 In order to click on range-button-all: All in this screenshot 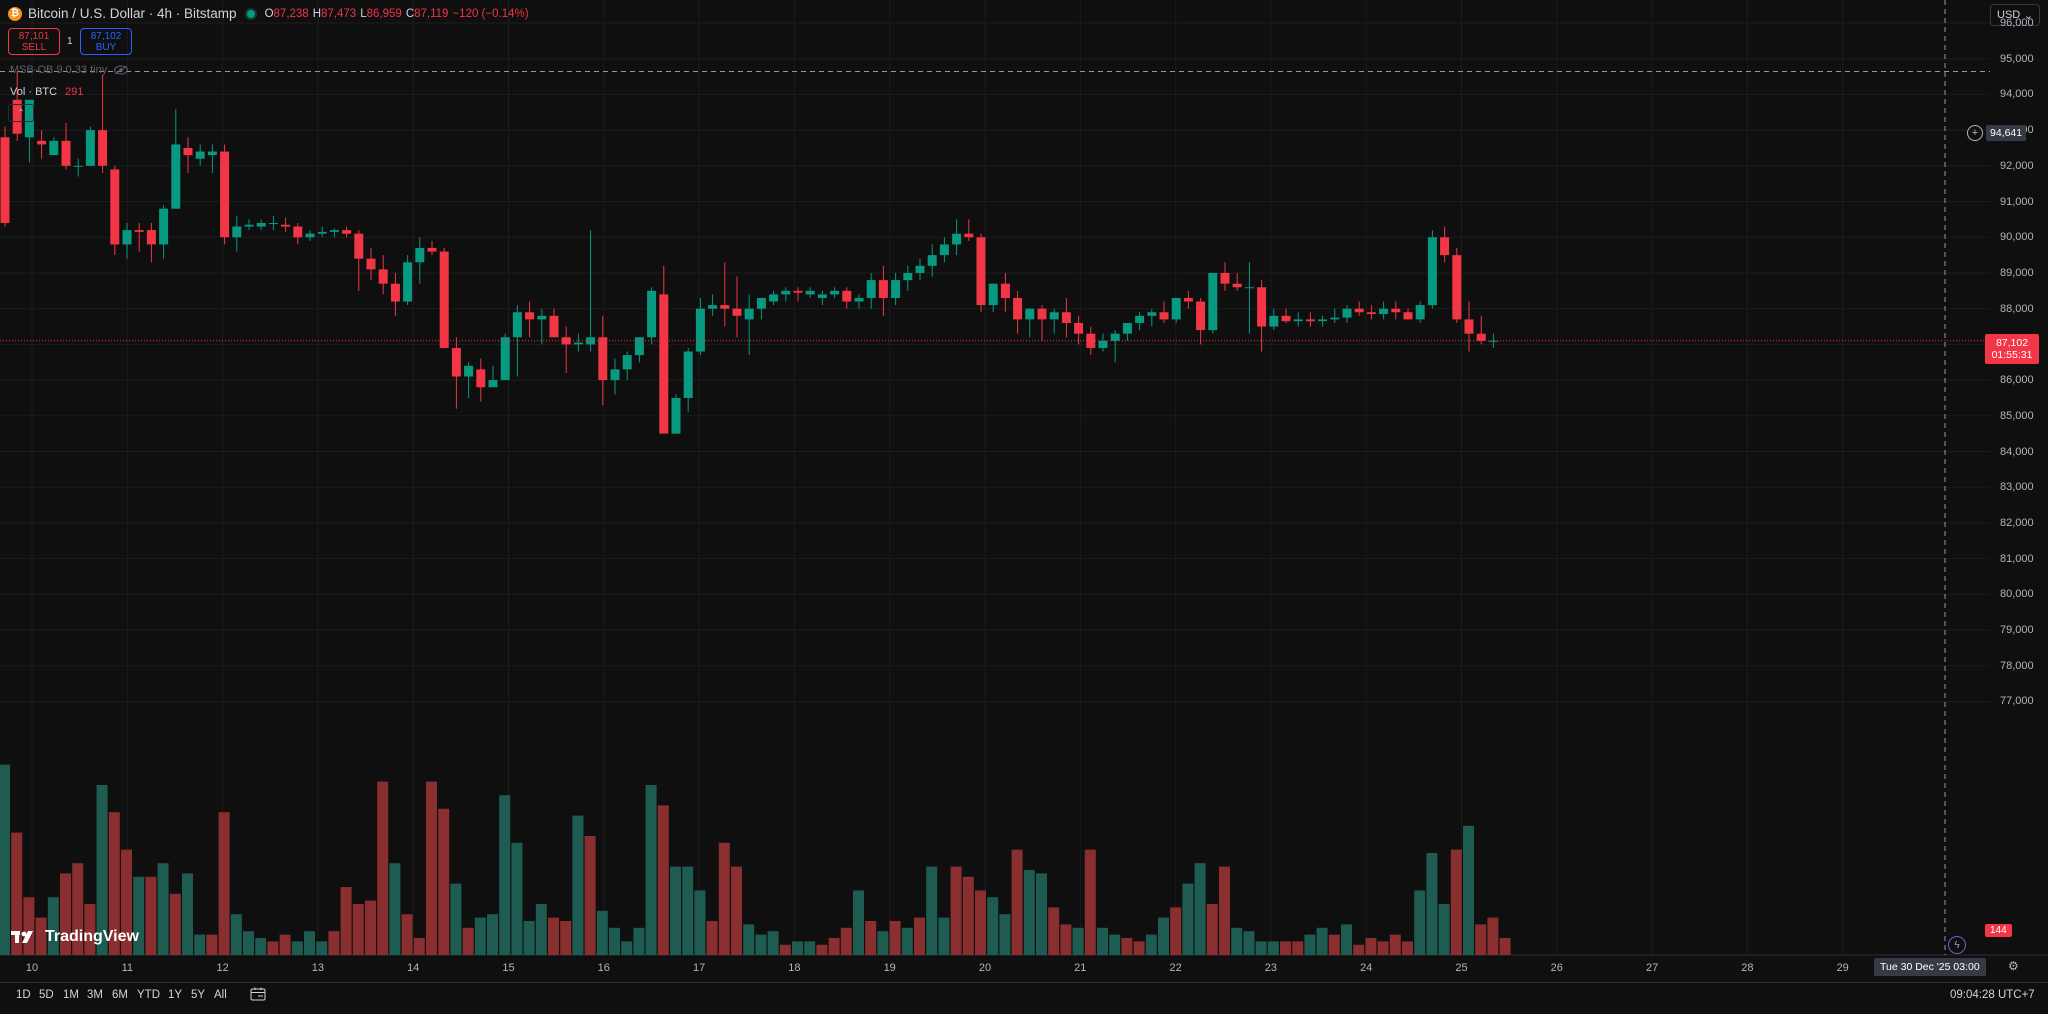, I will do `click(220, 995)`.